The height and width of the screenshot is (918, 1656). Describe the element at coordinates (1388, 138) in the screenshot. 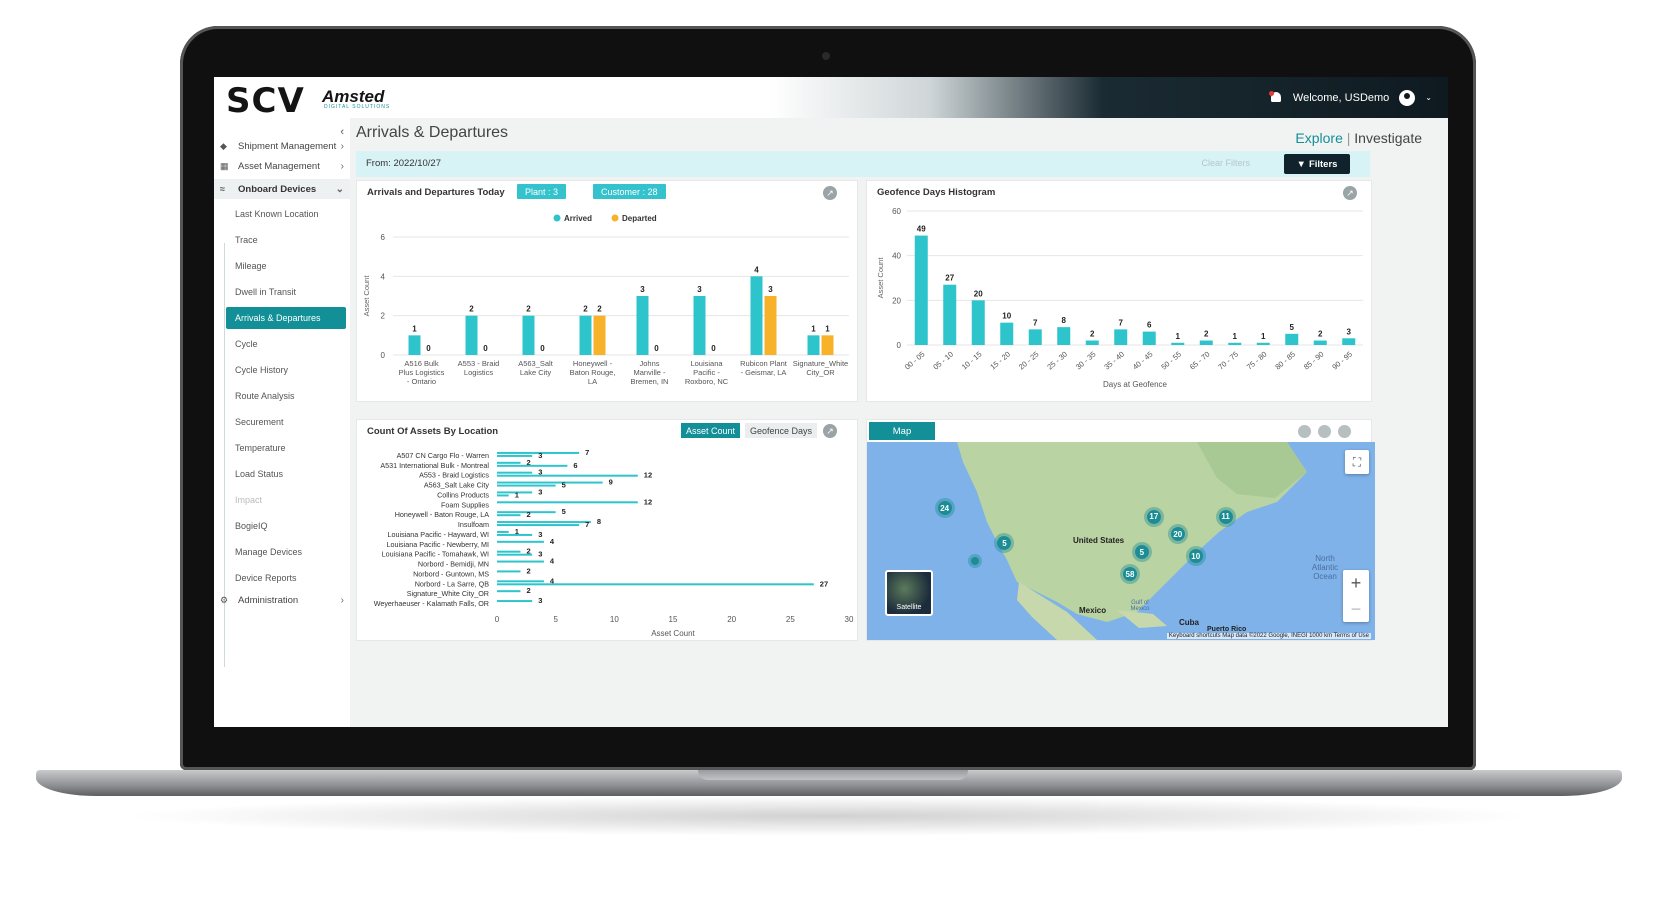

I see `investigate-link: Investigate` at that location.